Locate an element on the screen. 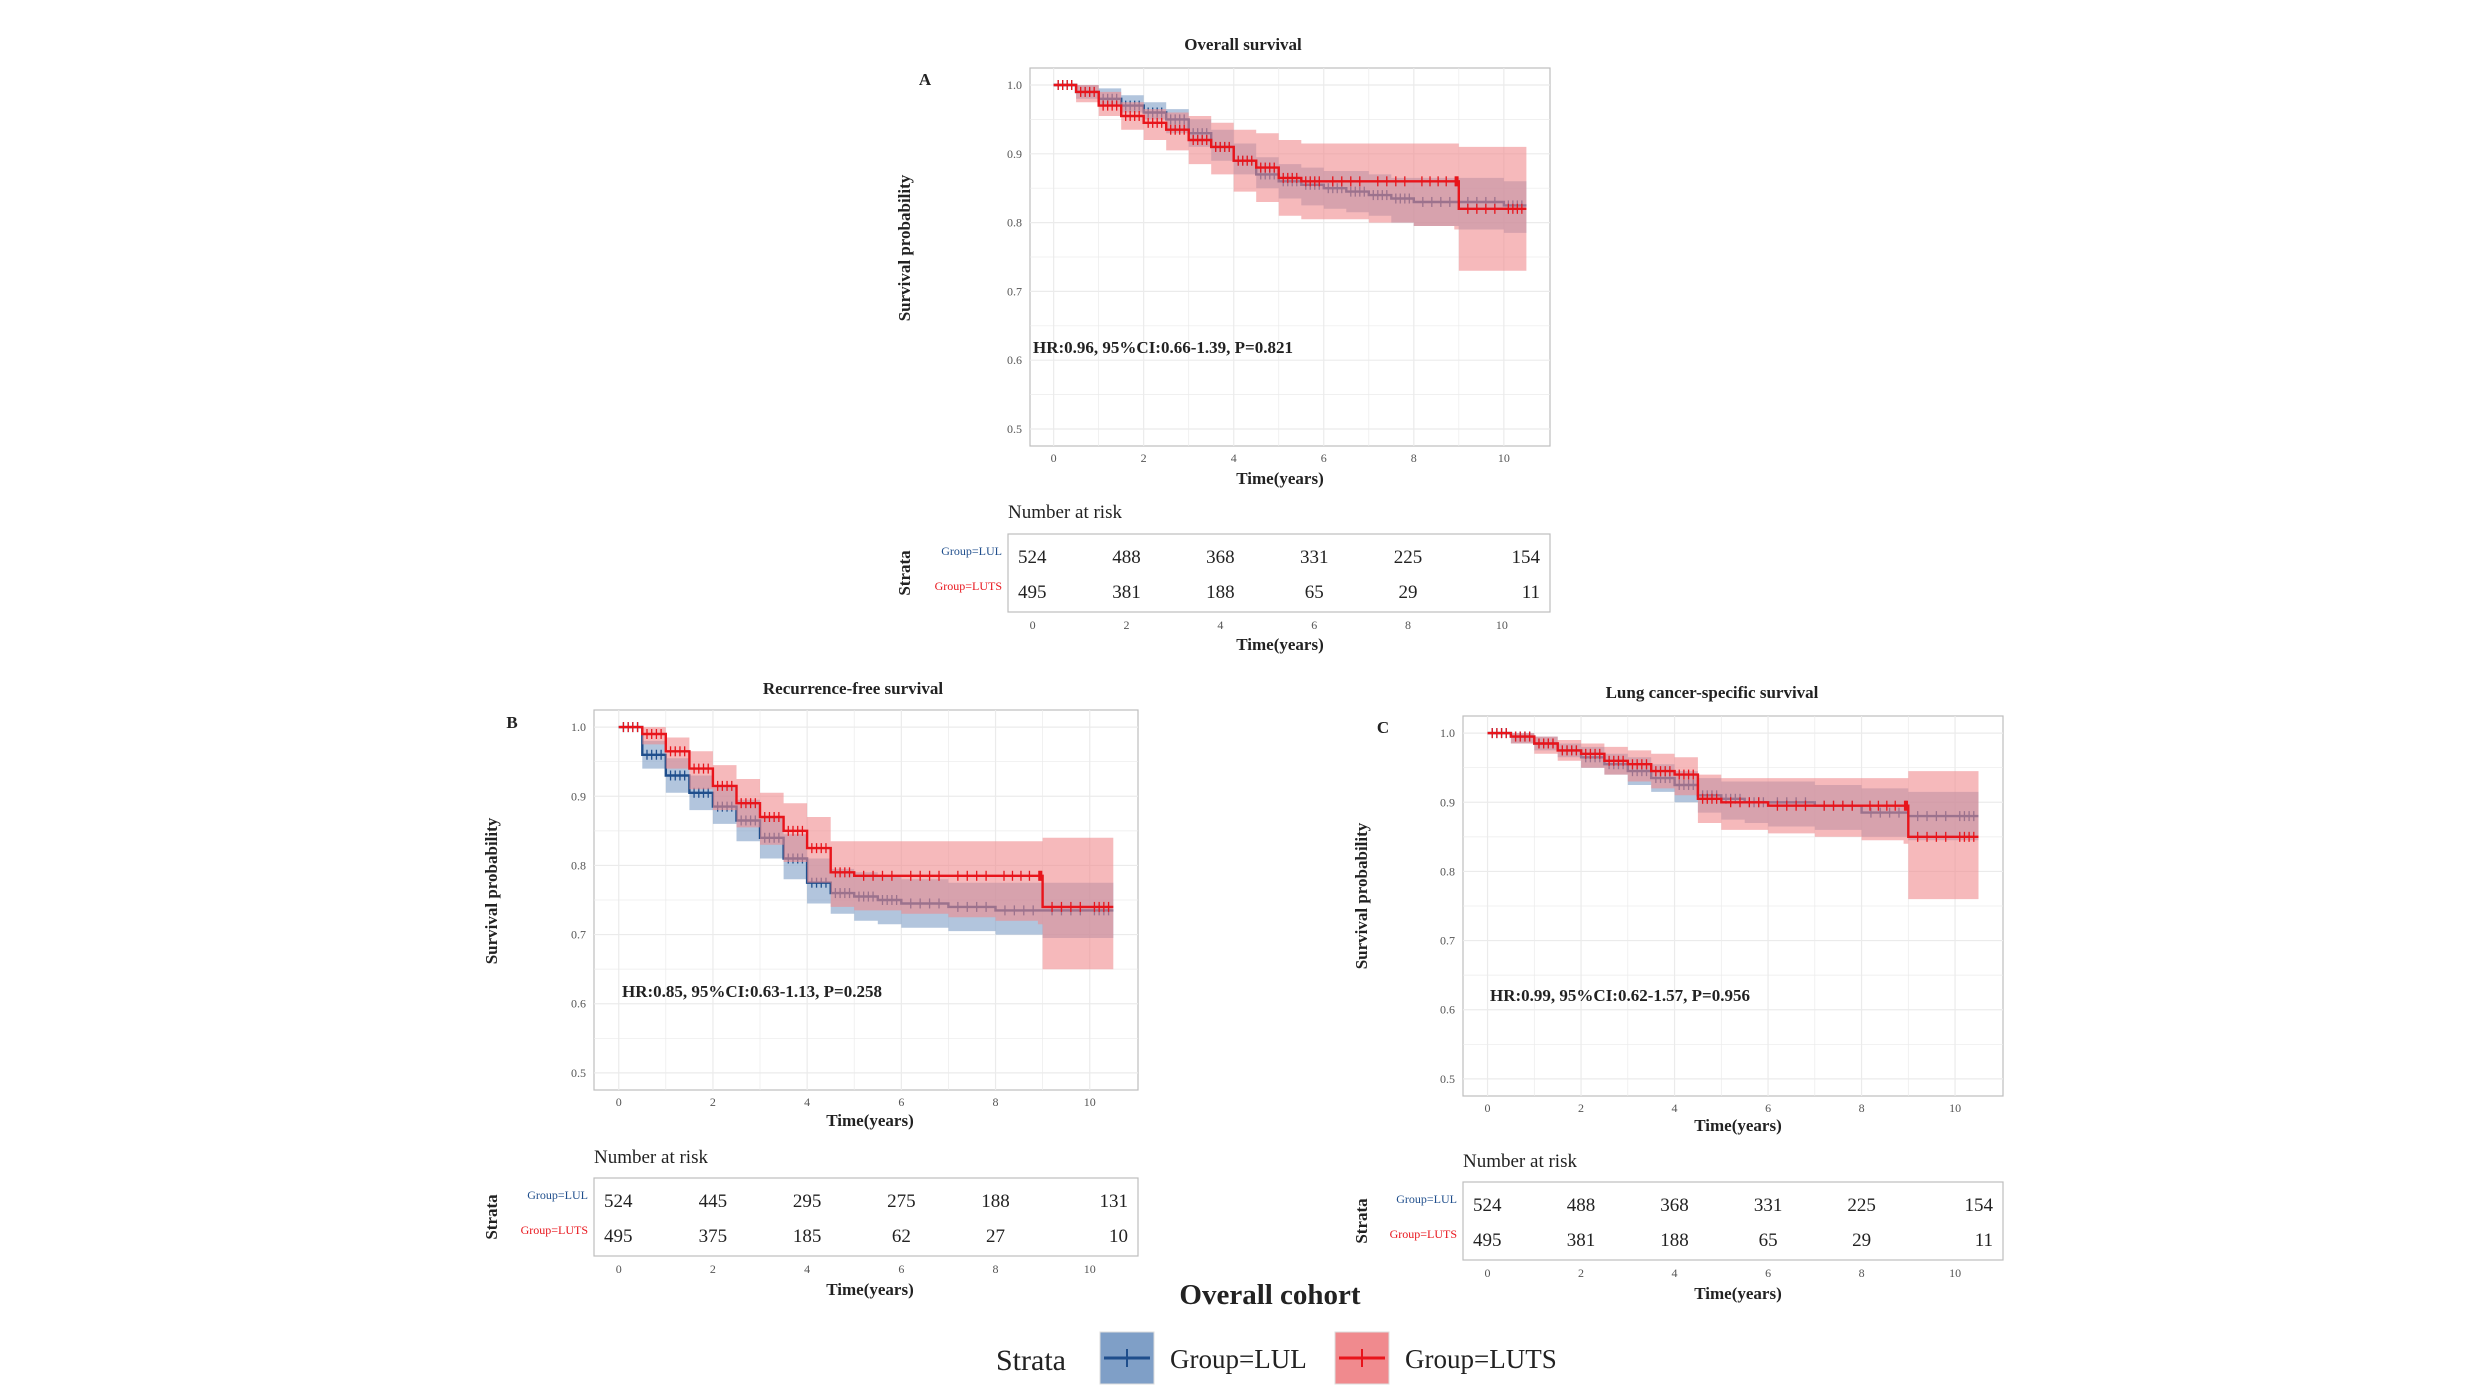  risk-count: 295 is located at coordinates (807, 1201).